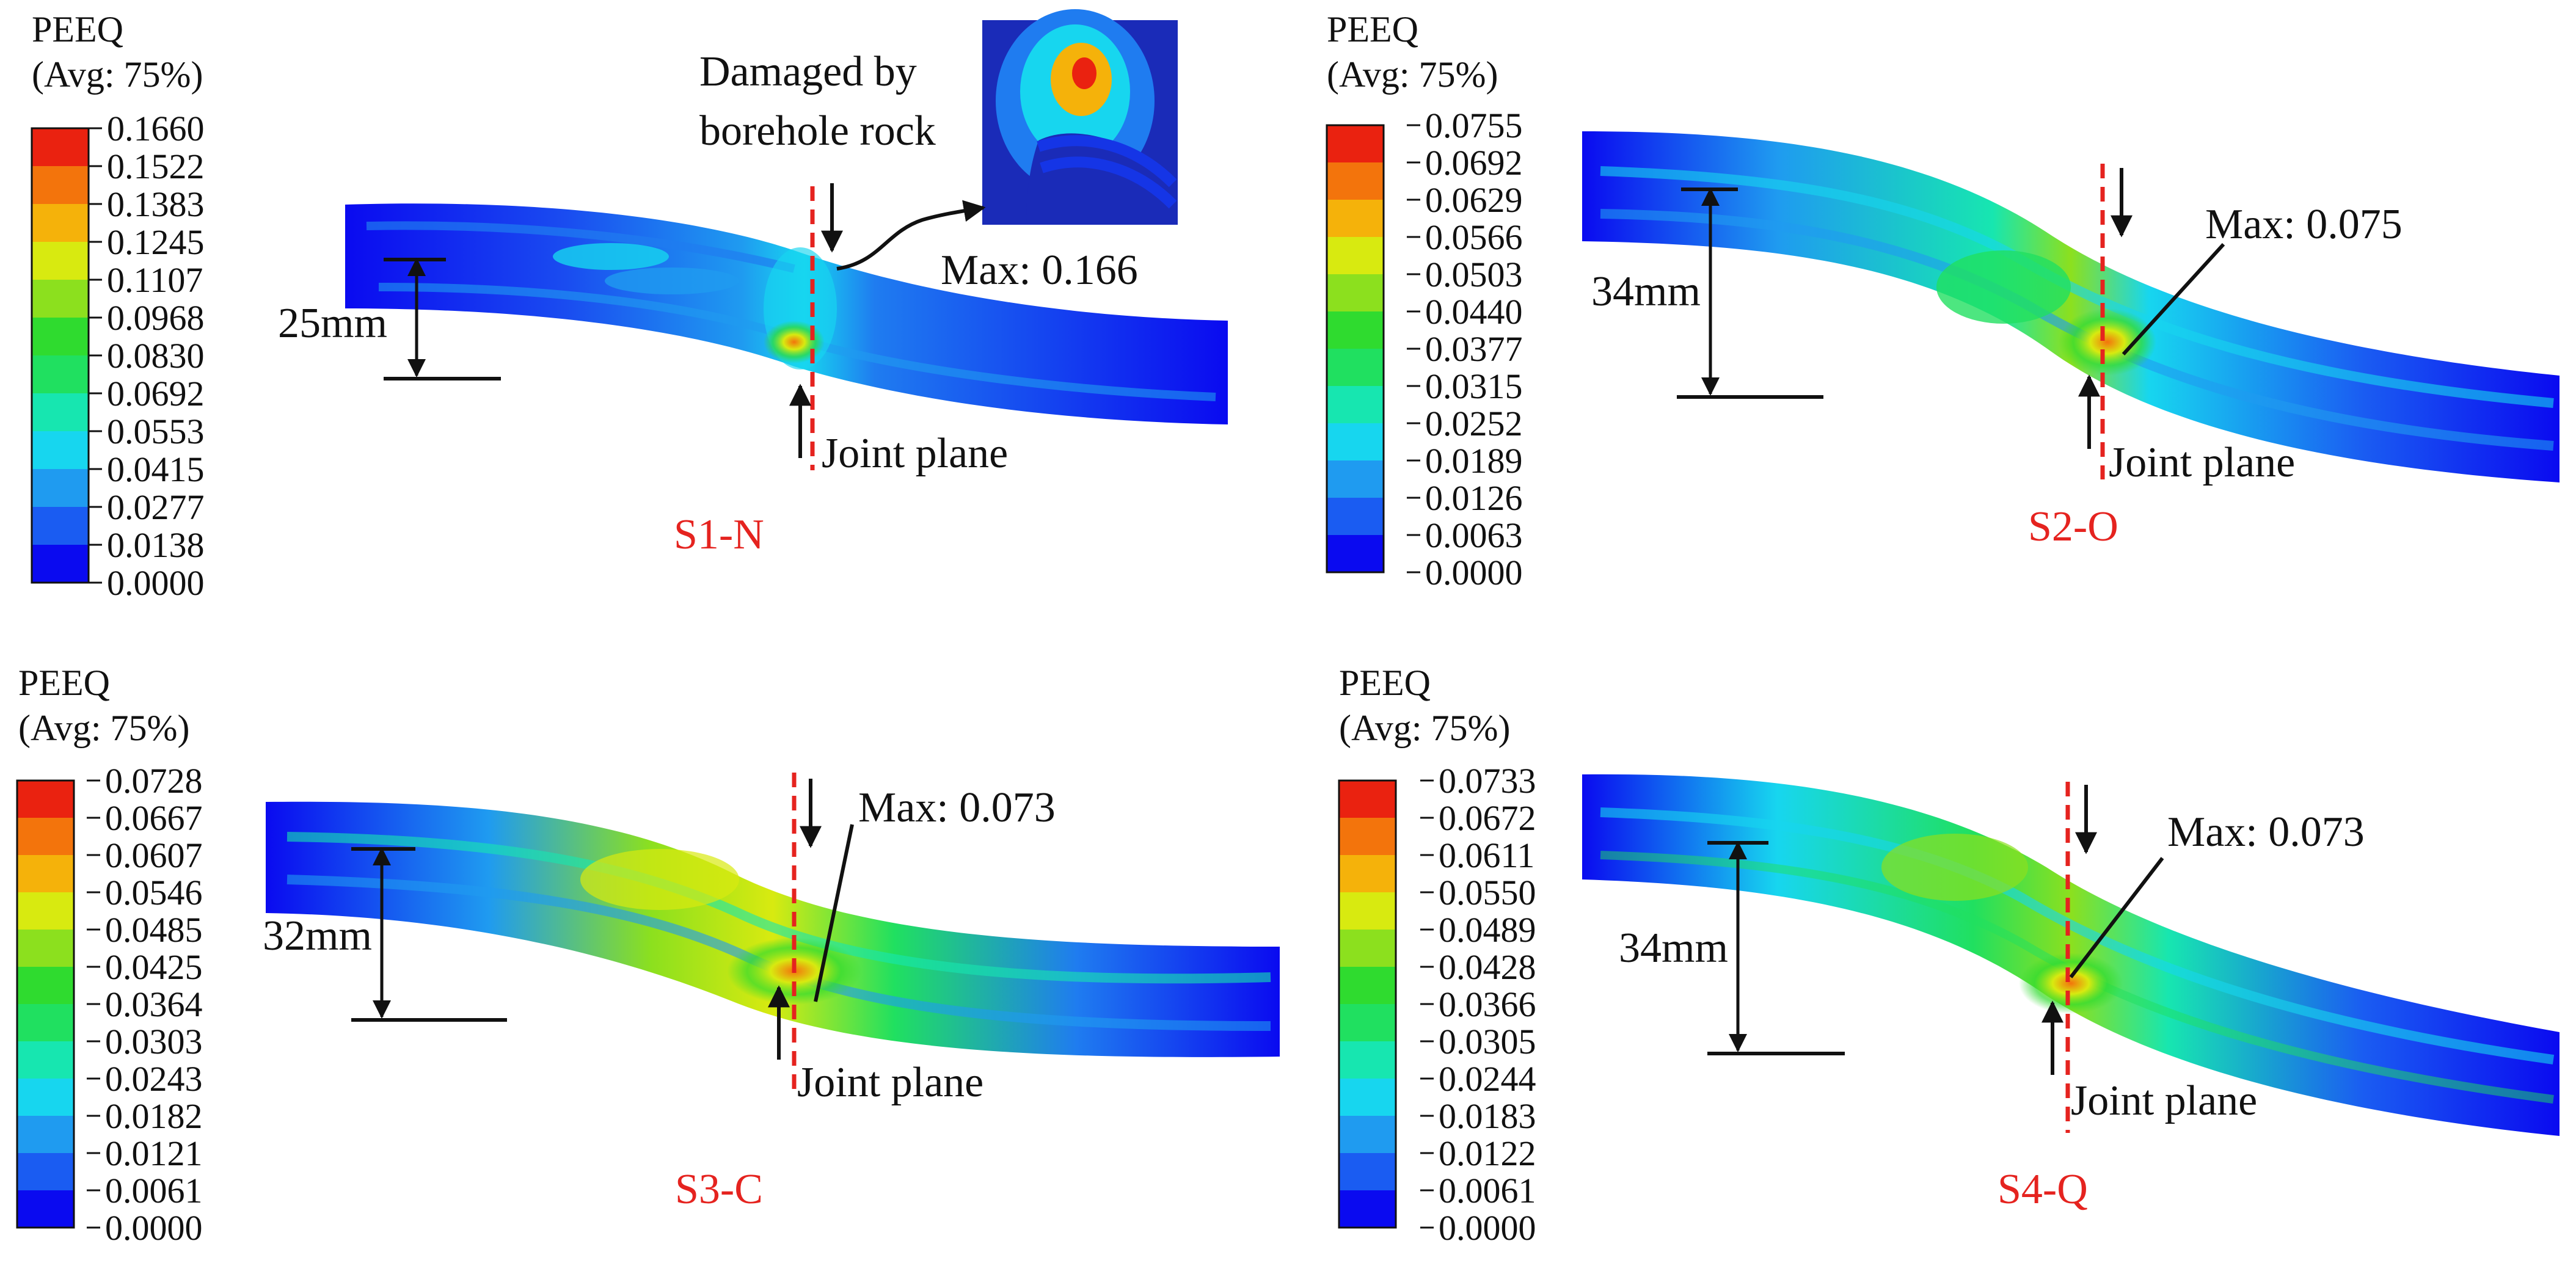 The height and width of the screenshot is (1263, 2576). Describe the element at coordinates (1474, 423) in the screenshot. I see `legend-tick-label: 0.0252` at that location.